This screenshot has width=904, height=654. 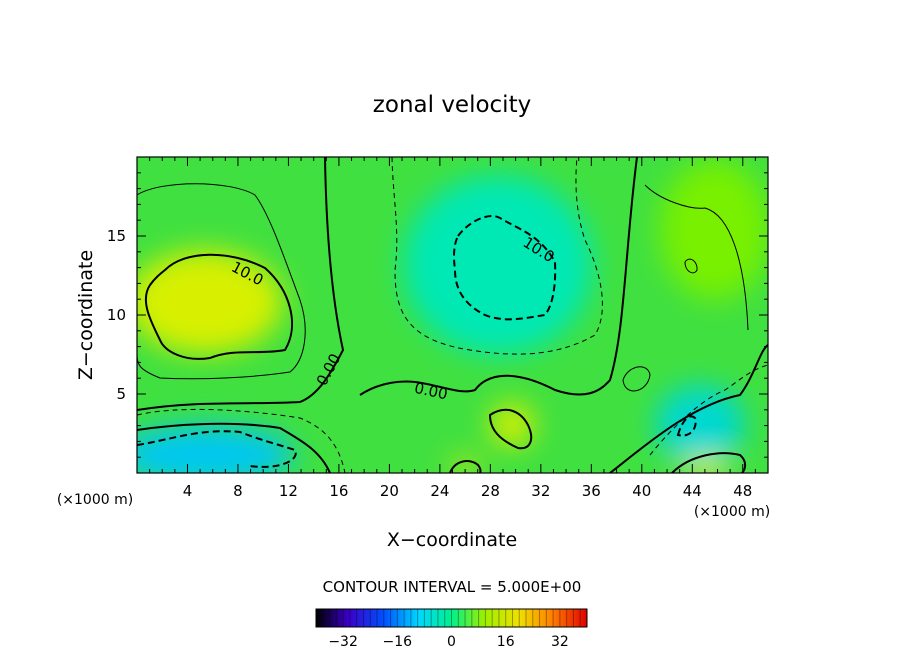 I want to click on x-tick-label: 40, so click(x=641, y=491).